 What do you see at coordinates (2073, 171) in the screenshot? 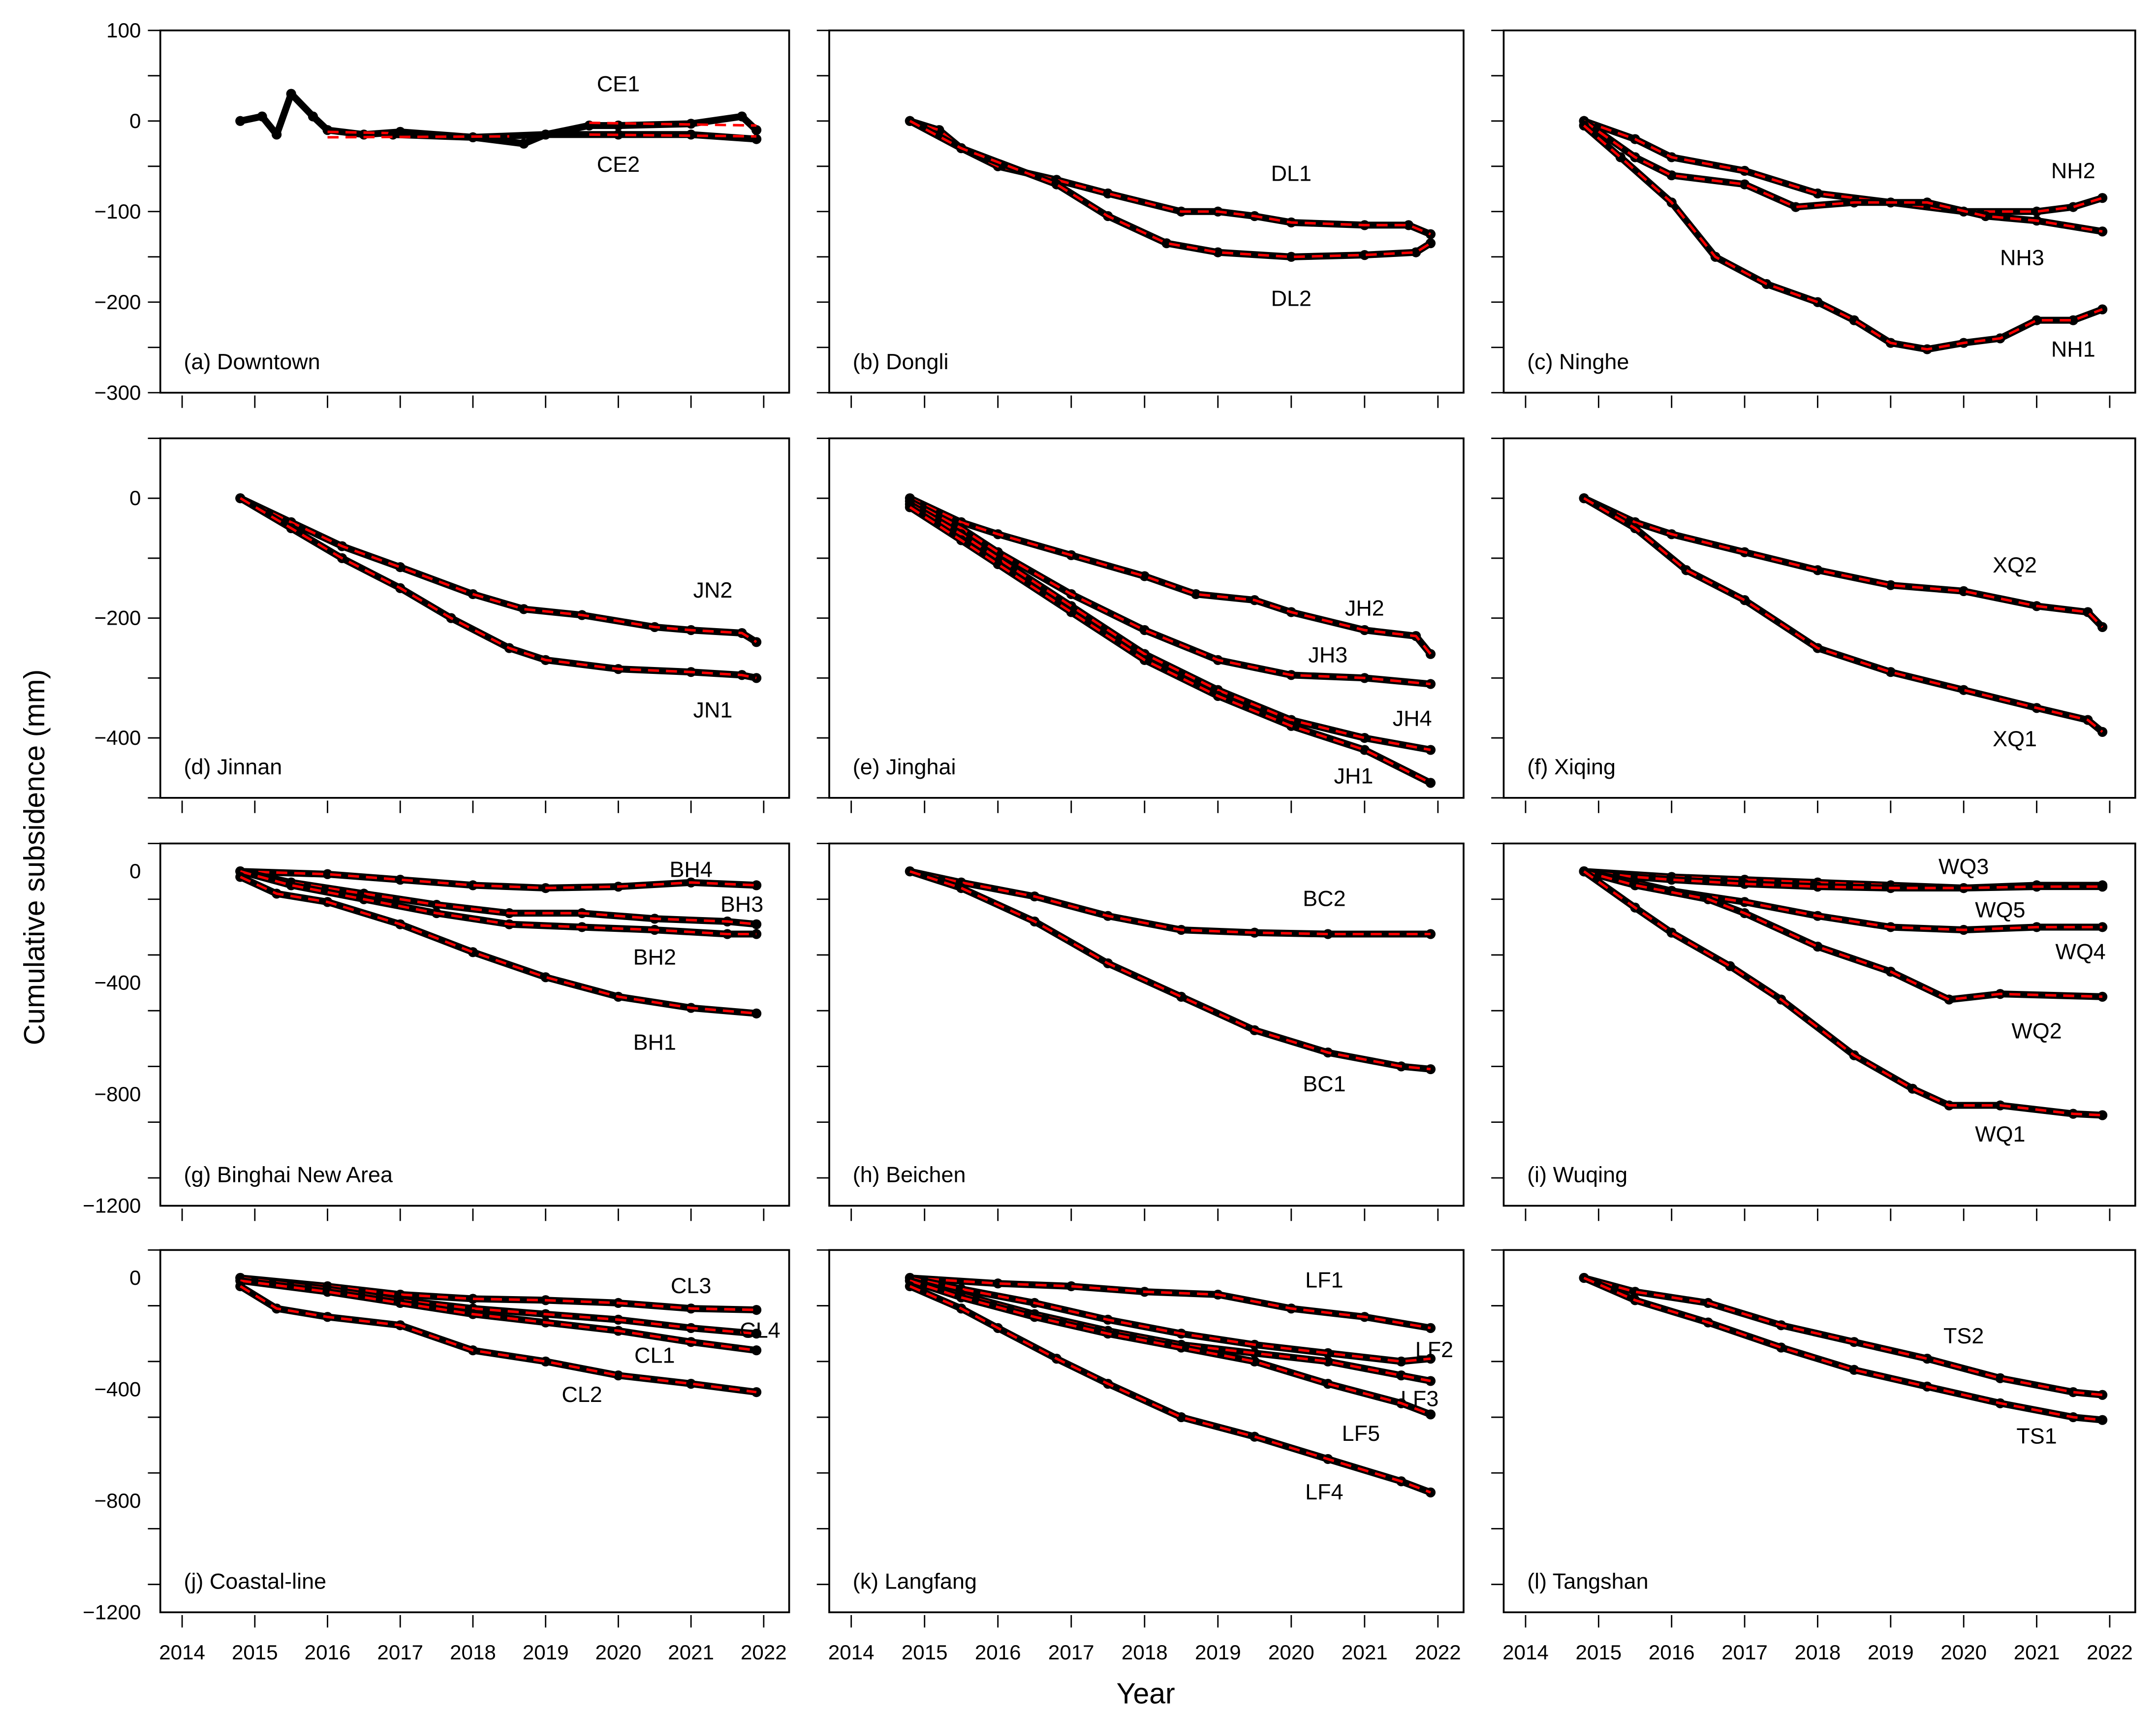
I see `series-label: NH2` at bounding box center [2073, 171].